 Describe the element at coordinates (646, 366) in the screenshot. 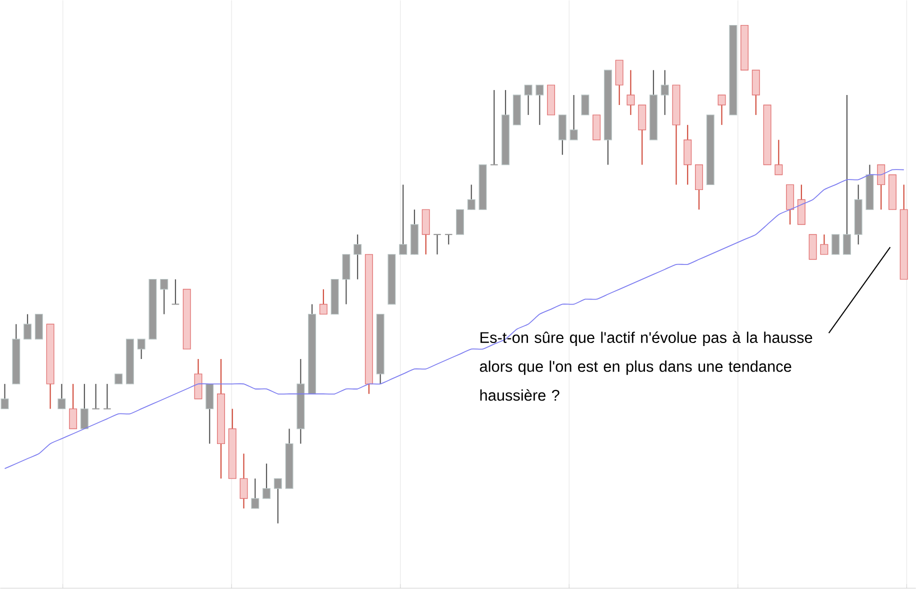

I see `annotation: Es-t-on sûre que l'actif n'évolue pas à la hausse alors que l'on est en plus dans une tendance haussière ?` at that location.